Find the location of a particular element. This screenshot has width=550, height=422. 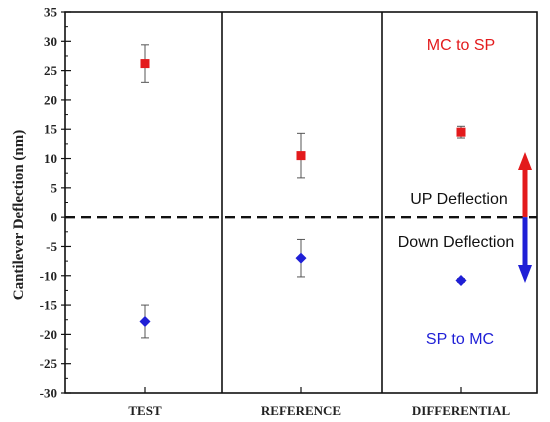

y-axis-label: Cantilever Deflection (nm) is located at coordinates (19, 215).